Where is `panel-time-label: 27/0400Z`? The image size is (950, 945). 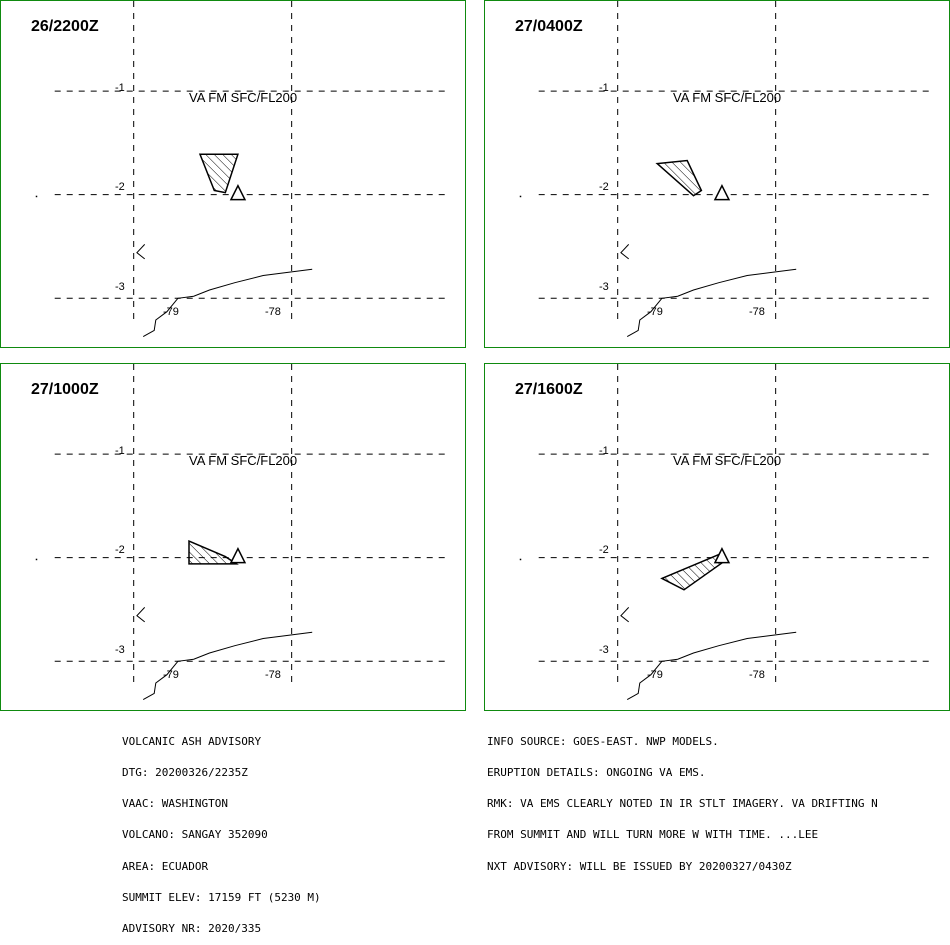 panel-time-label: 27/0400Z is located at coordinates (549, 26).